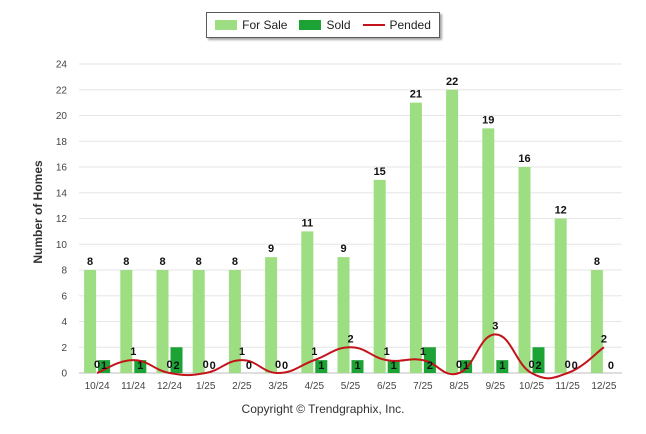 The height and width of the screenshot is (434, 646). I want to click on y-tick-label: 4, so click(64, 322).